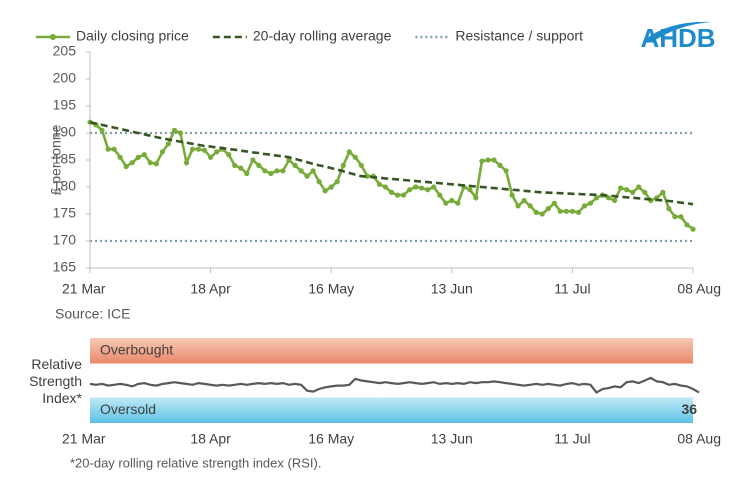 This screenshot has width=732, height=479. I want to click on y-tick-label: 195, so click(65, 105).